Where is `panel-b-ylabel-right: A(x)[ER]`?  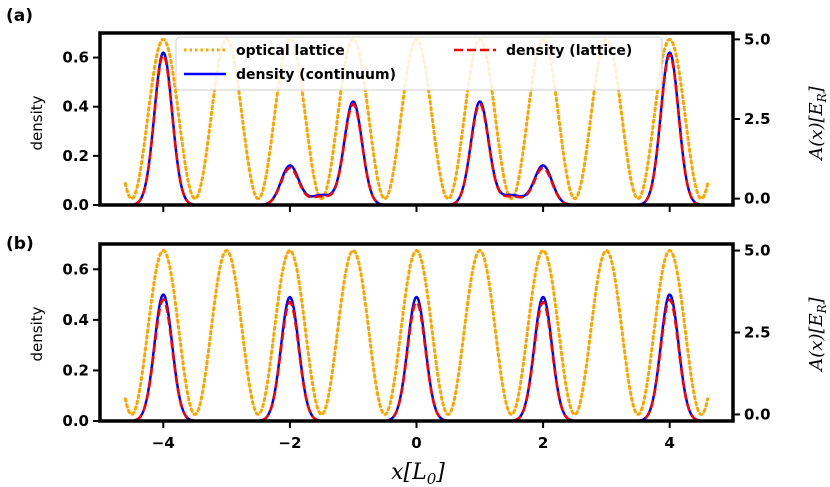
panel-b-ylabel-right: A(x)[ER] is located at coordinates (817, 334).